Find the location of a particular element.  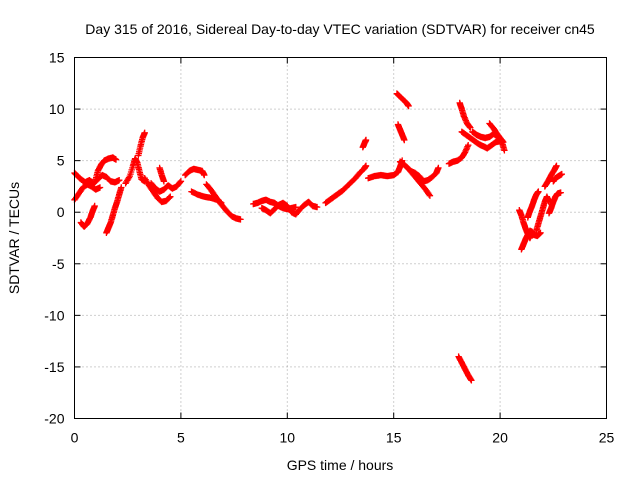

series-arc-d is located at coordinates (106, 168).